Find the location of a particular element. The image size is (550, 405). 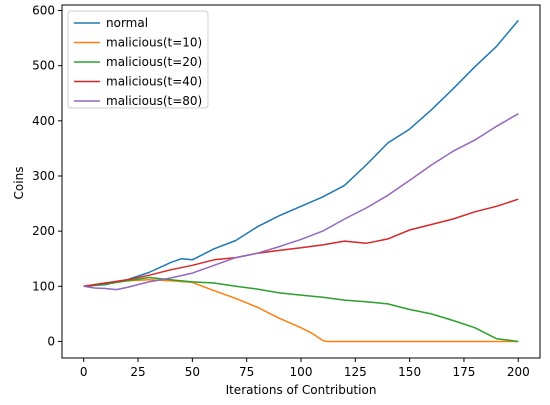

legend-entry: malicious(t=10) is located at coordinates (154, 43).